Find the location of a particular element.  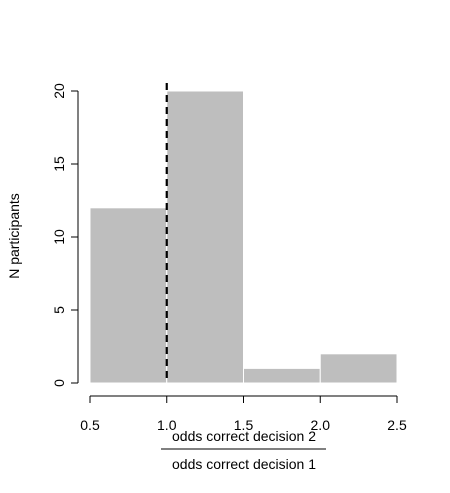

y-ticks: 0 5 10 15 20 is located at coordinates (64, 235).